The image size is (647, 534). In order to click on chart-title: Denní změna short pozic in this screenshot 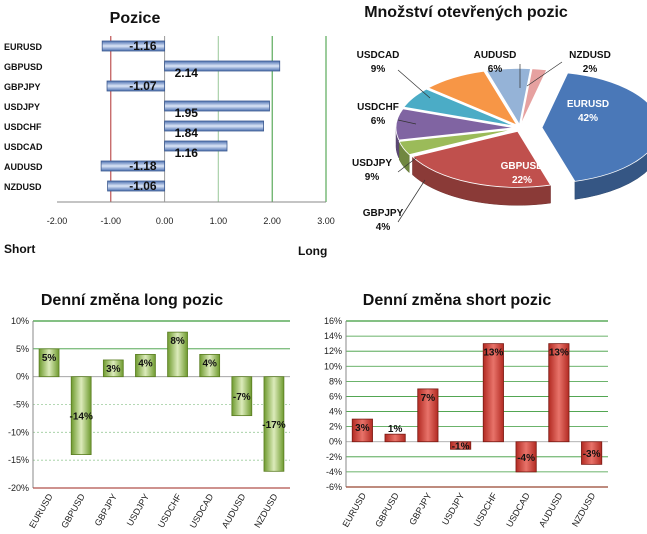, I will do `click(457, 300)`.